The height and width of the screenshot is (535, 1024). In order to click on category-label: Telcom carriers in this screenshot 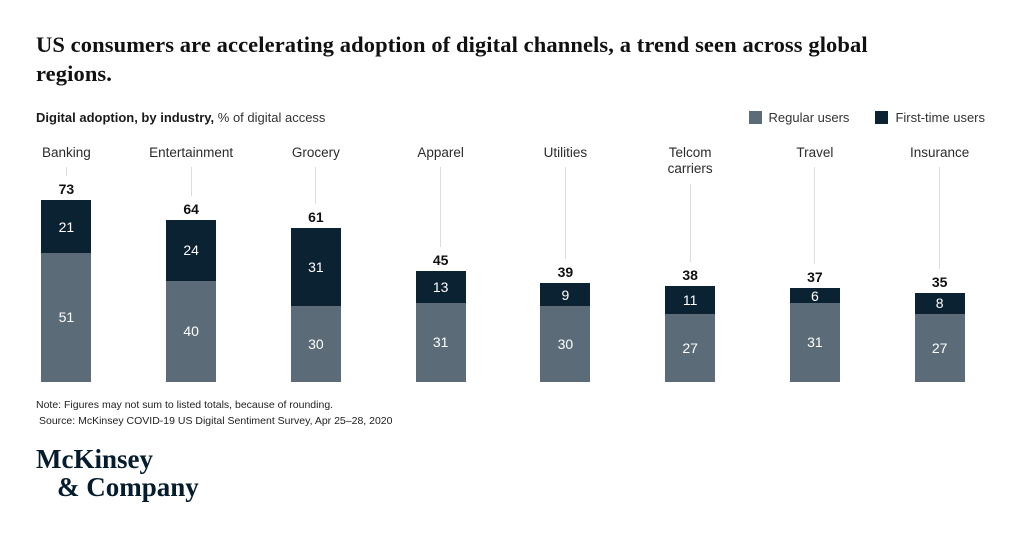, I will do `click(690, 160)`.